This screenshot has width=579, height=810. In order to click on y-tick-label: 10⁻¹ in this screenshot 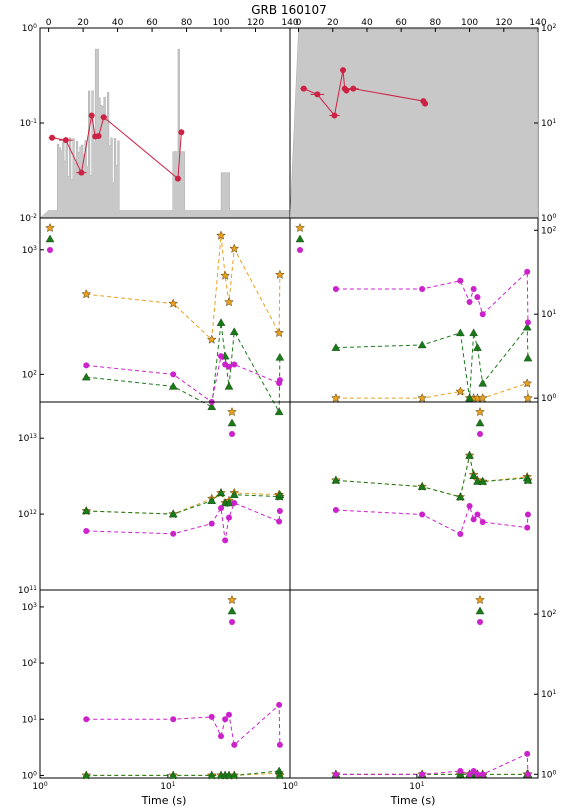, I will do `click(29, 124)`.